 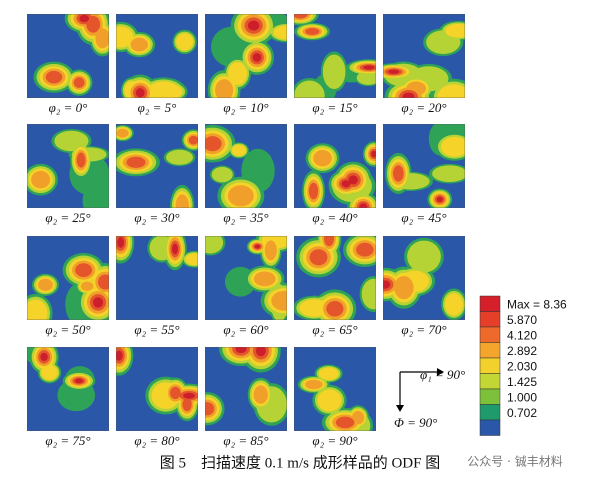 What do you see at coordinates (522, 366) in the screenshot?
I see `legend-label: 2.030` at bounding box center [522, 366].